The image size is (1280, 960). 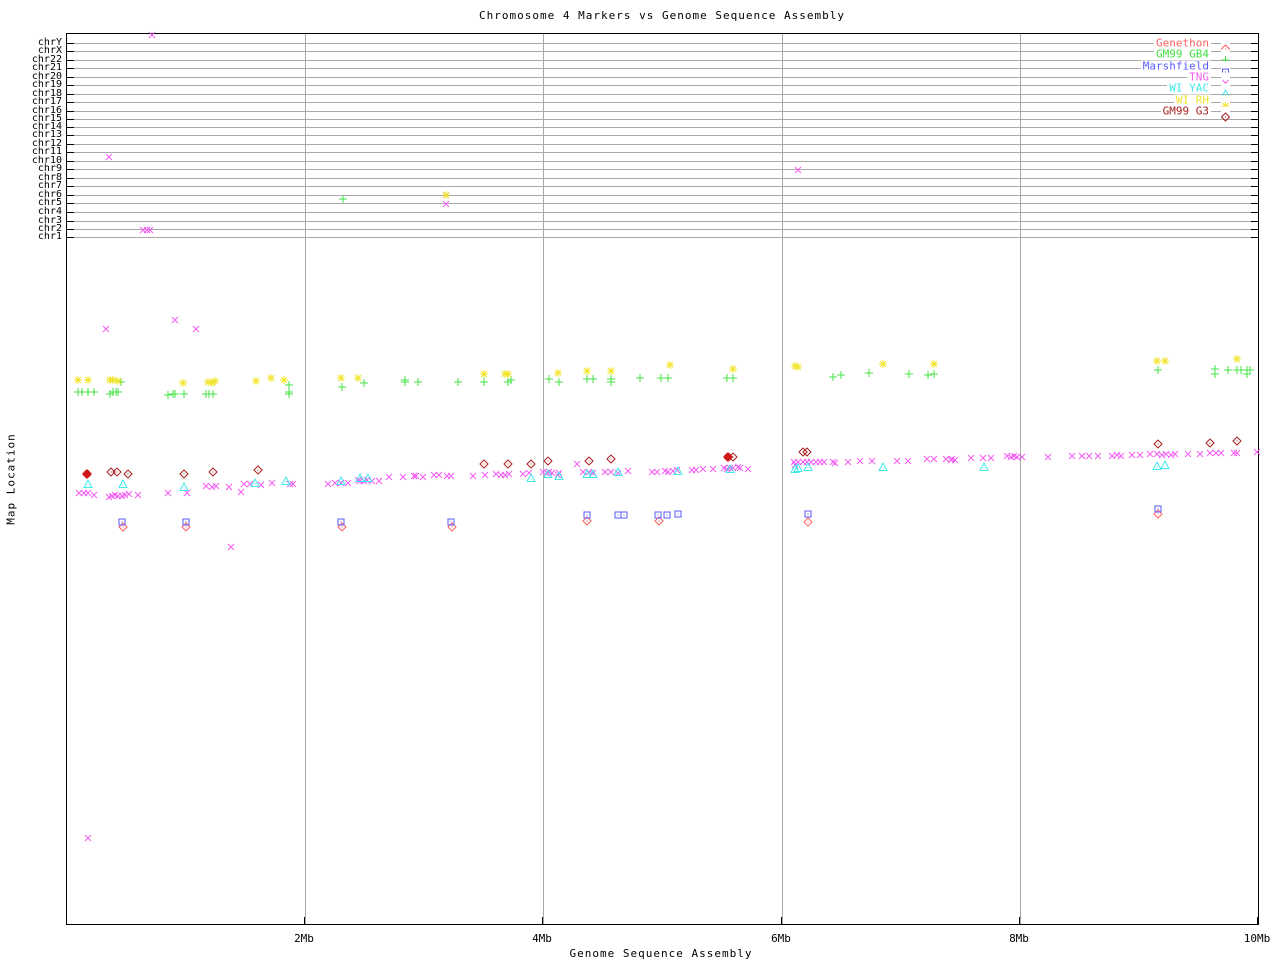 What do you see at coordinates (46, 67) in the screenshot?
I see `chr-label-chr21: chr21` at bounding box center [46, 67].